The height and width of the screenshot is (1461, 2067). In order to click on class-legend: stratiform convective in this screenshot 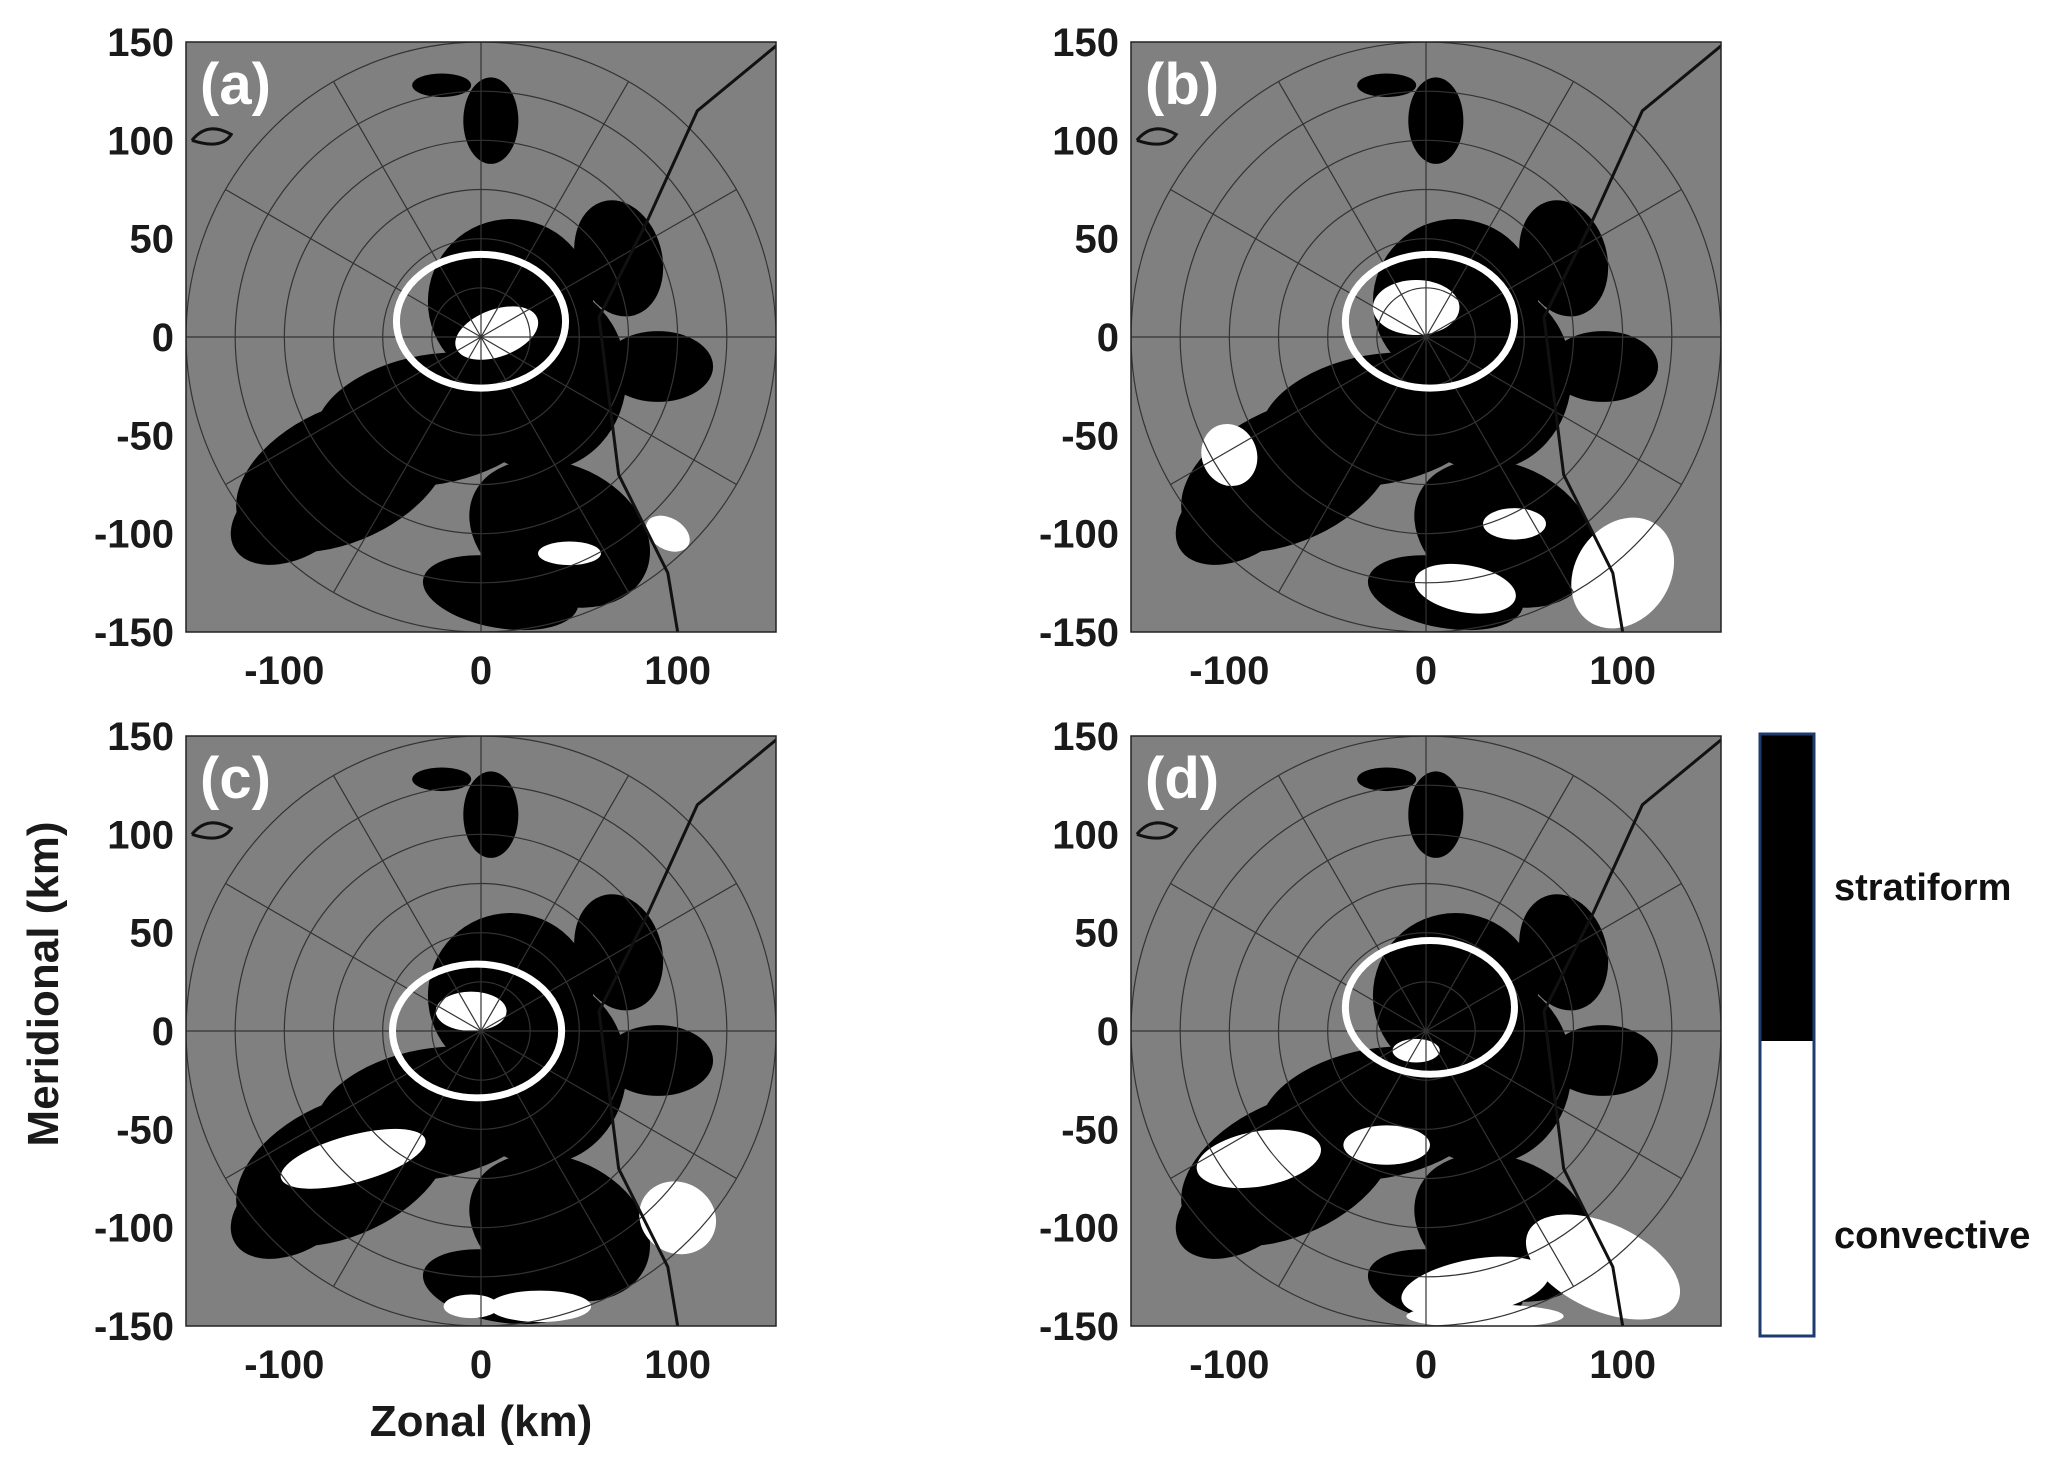, I will do `click(1894, 1035)`.